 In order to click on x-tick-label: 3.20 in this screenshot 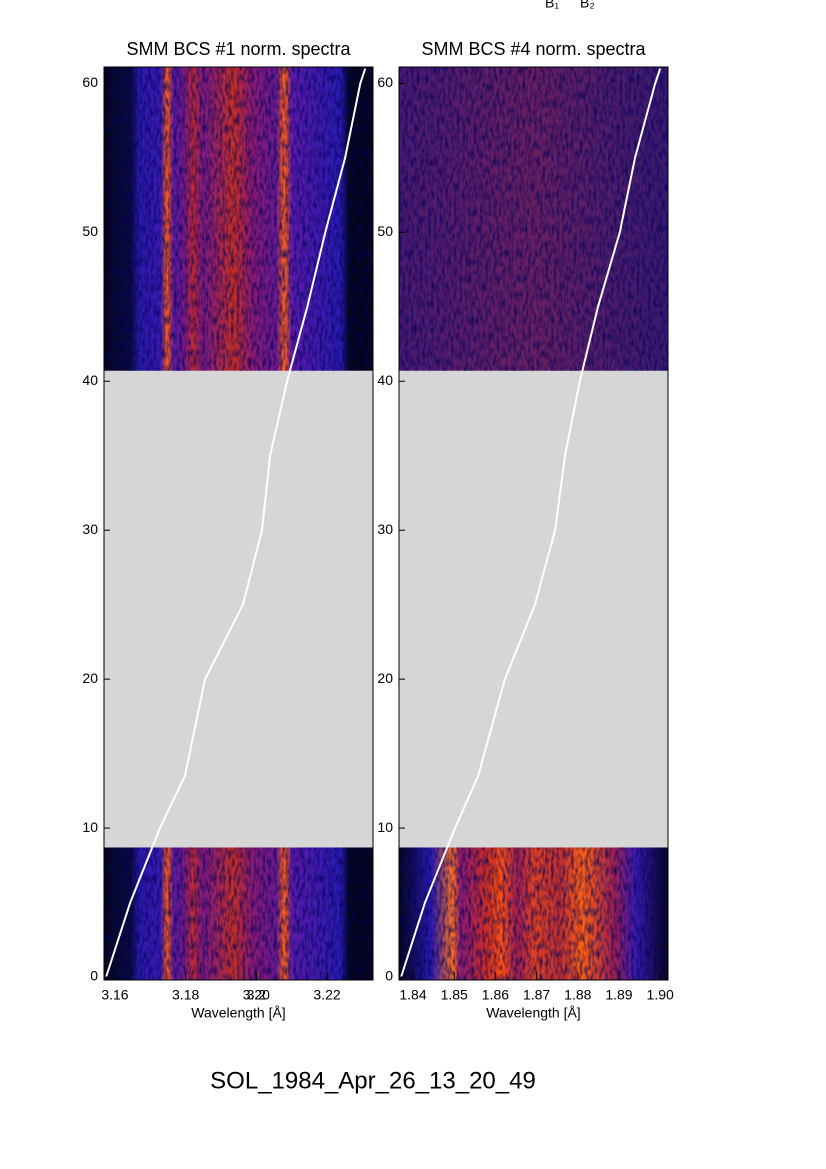, I will do `click(256, 995)`.